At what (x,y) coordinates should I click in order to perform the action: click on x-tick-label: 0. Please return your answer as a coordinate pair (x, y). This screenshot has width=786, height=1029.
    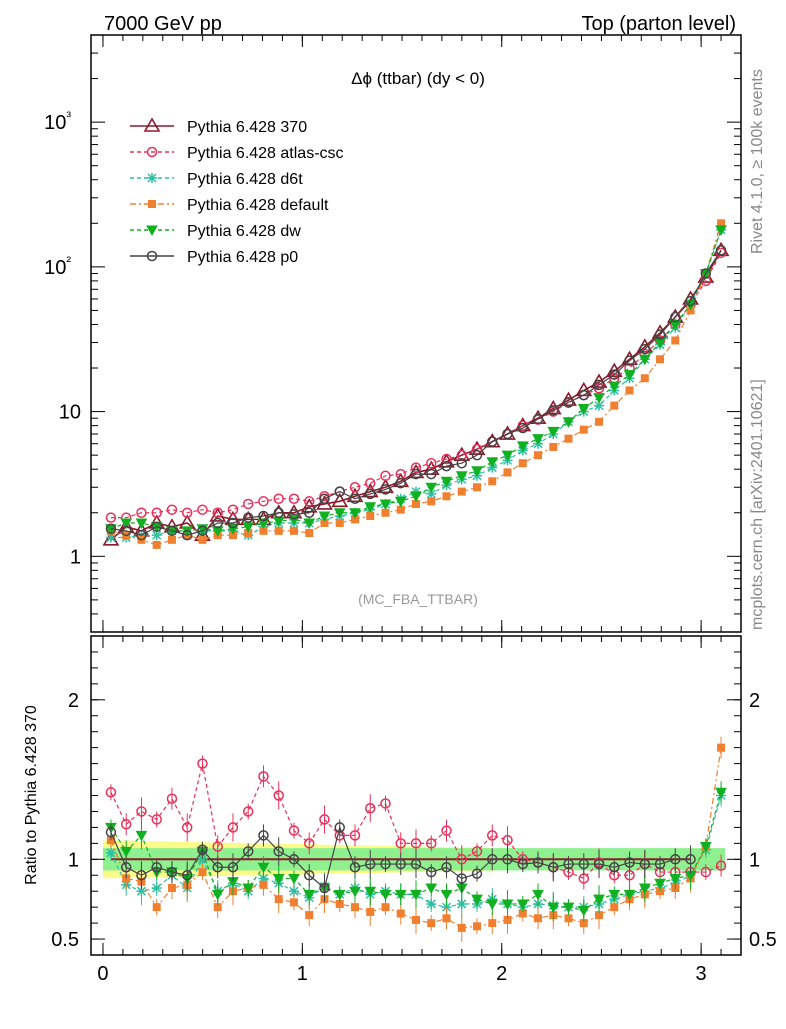
    Looking at the image, I should click on (102, 974).